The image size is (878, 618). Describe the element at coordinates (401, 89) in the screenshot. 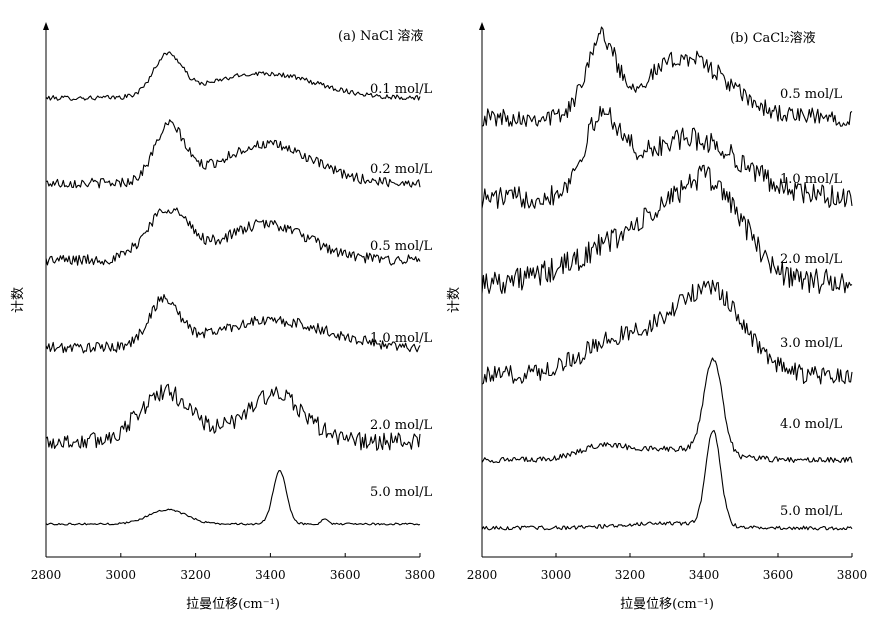

I see `series-label: 0.1 mol/L` at that location.